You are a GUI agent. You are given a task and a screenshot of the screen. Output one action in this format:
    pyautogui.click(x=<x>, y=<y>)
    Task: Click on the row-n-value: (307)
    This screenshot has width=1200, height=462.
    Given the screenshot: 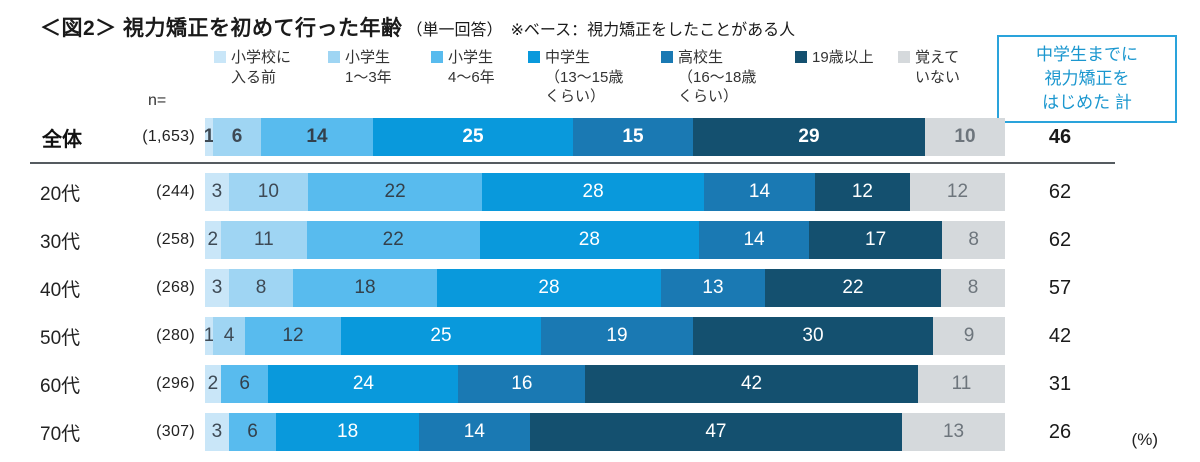 What is the action you would take?
    pyautogui.click(x=175, y=431)
    